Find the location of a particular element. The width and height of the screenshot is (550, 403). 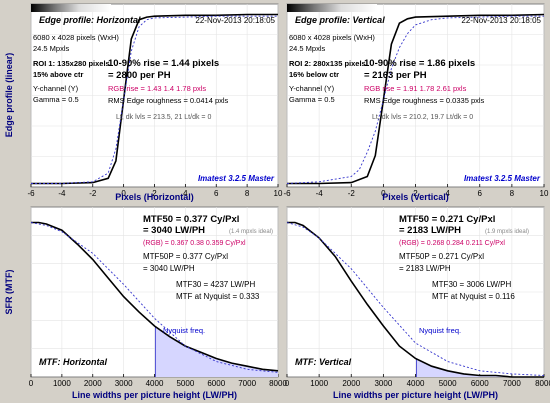

mtf50p-value: MTF50P = 0.377 Cy/Pxl is located at coordinates (185, 256).